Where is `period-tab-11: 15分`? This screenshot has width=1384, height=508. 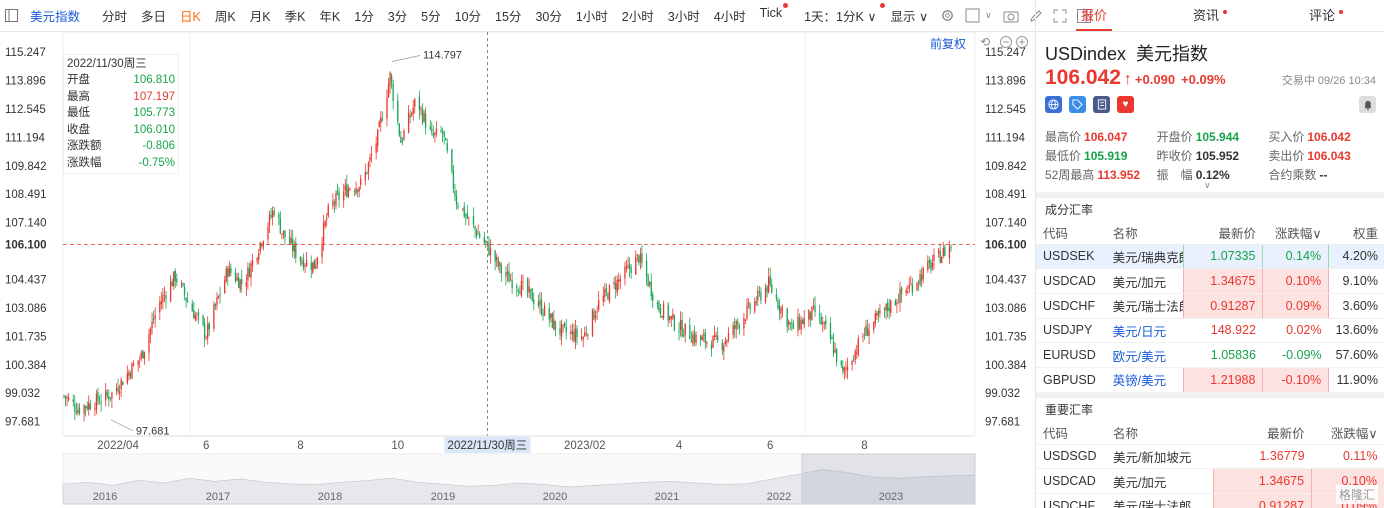
period-tab-11: 15分 is located at coordinates (508, 17).